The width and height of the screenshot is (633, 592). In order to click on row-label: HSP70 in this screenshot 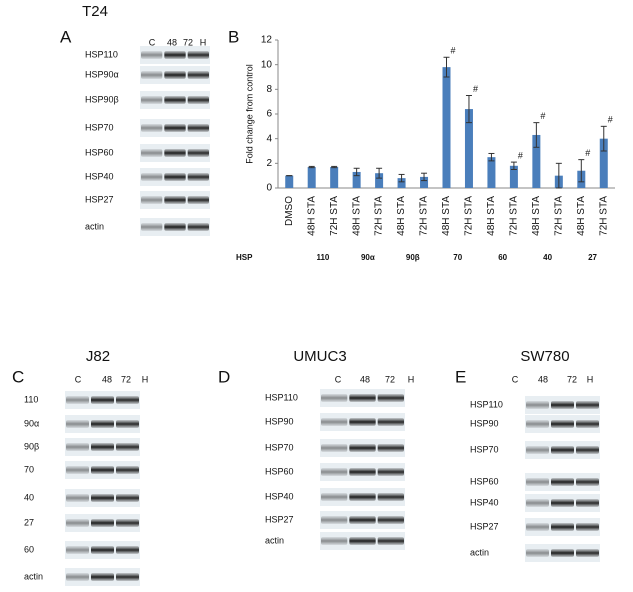, I will do `click(484, 449)`.